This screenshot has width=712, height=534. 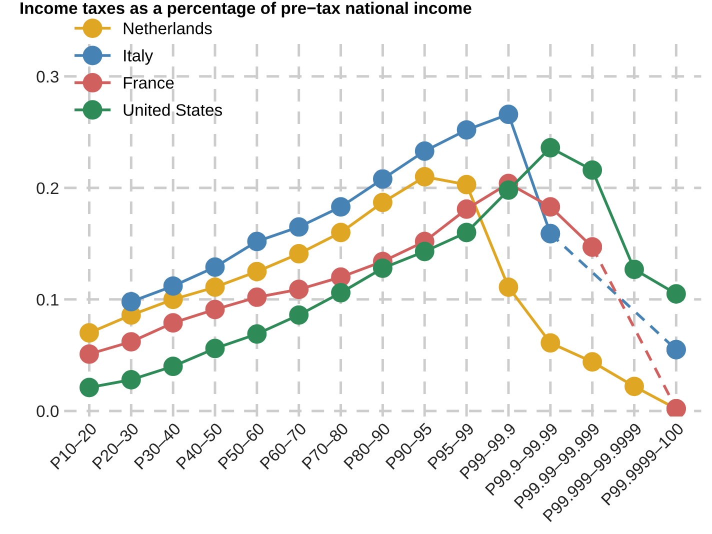 I want to click on y-tick-label: 0.1, so click(x=47, y=300).